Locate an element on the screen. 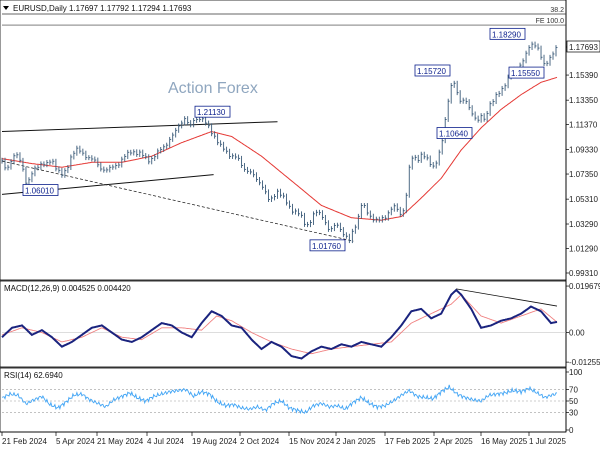 The height and width of the screenshot is (455, 600). rsi-axis-label: 70 is located at coordinates (573, 389).